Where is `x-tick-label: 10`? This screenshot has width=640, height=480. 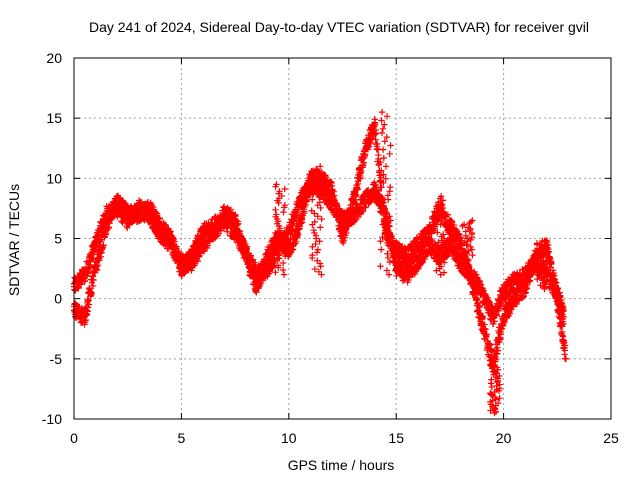
x-tick-label: 10 is located at coordinates (289, 438).